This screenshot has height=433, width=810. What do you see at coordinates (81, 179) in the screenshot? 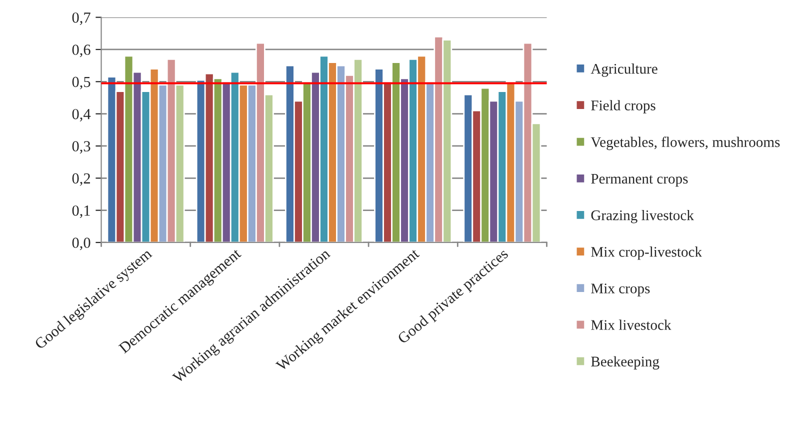
I see `y-tick-label: 0,2` at bounding box center [81, 179].